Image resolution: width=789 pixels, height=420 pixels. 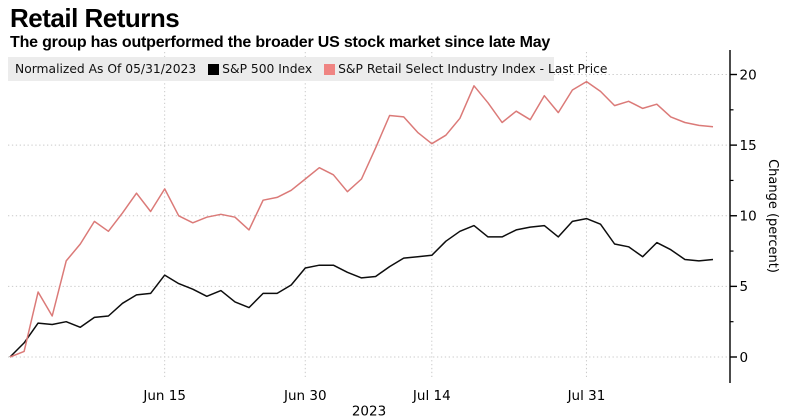 What do you see at coordinates (330, 69) in the screenshot?
I see `retail-swatch-icon` at bounding box center [330, 69].